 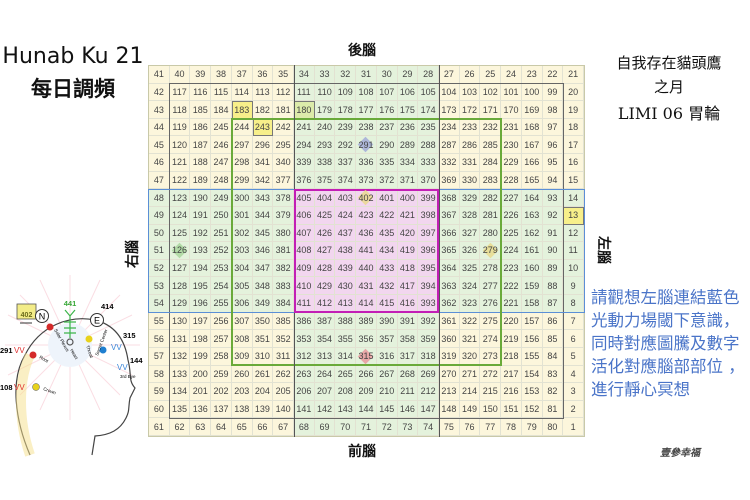 What do you see at coordinates (50, 327) in the screenshot?
I see `solar-plexus-icon` at bounding box center [50, 327].